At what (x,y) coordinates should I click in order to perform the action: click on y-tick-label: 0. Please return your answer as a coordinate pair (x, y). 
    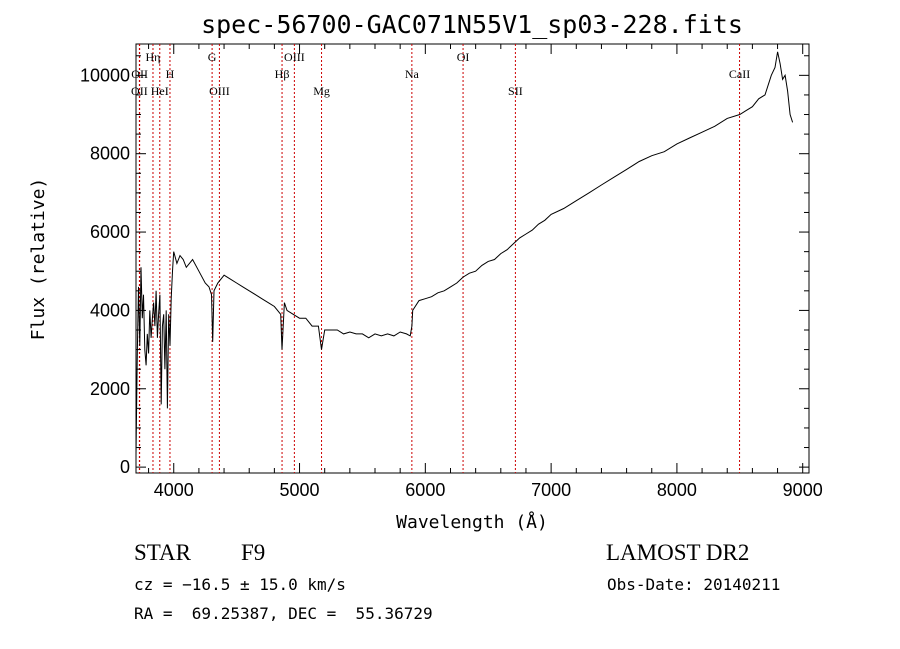
    Looking at the image, I should click on (125, 467).